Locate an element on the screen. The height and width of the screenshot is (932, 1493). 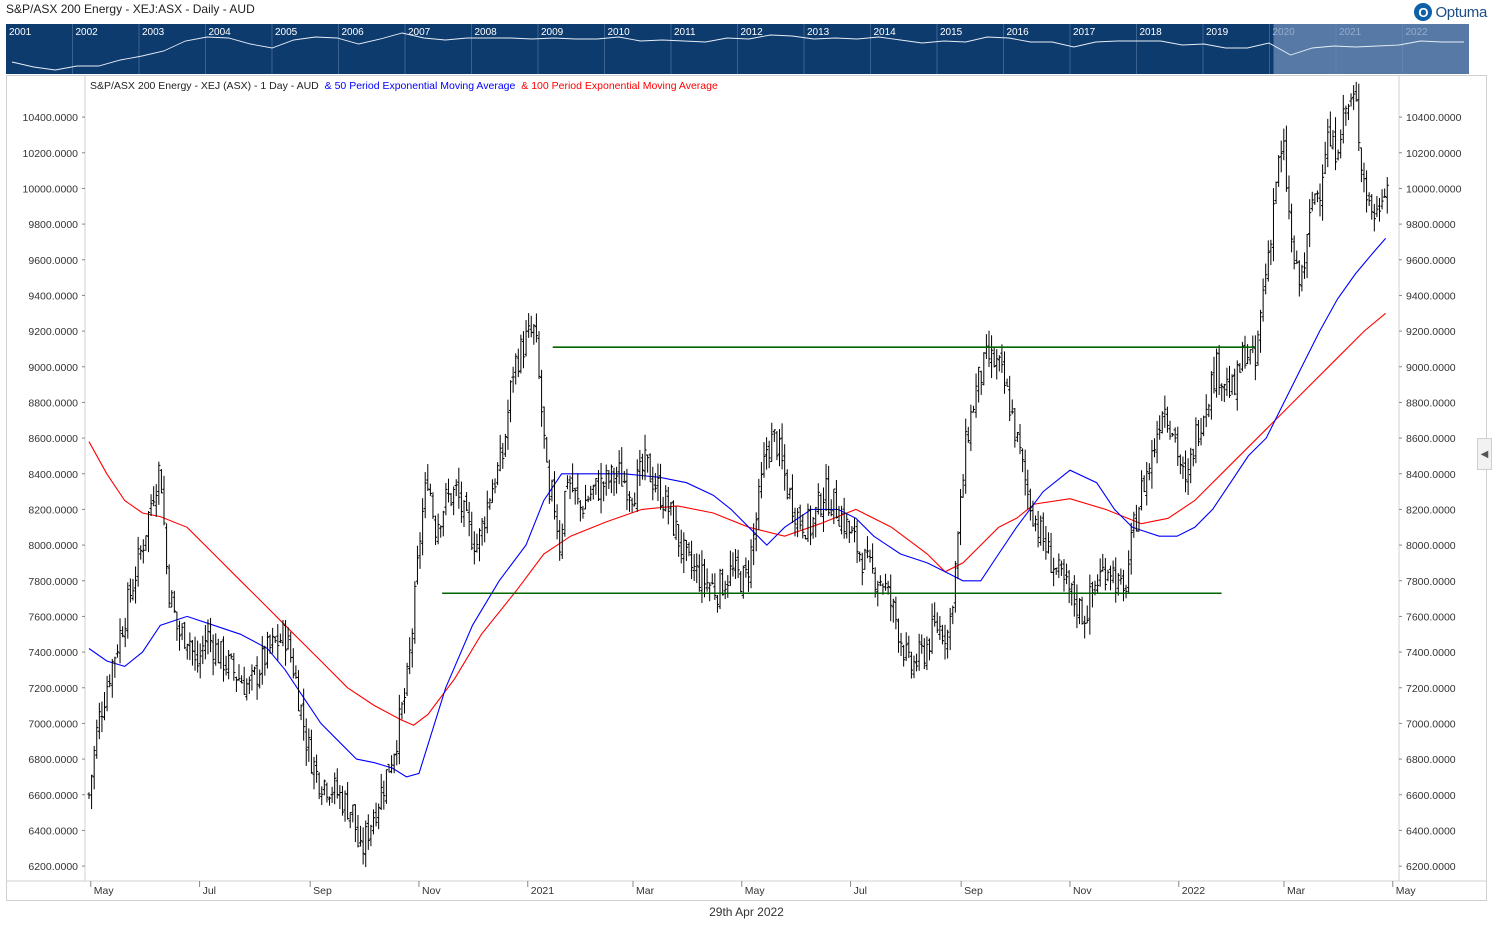
optuma-logo-icon: O is located at coordinates (1423, 12).